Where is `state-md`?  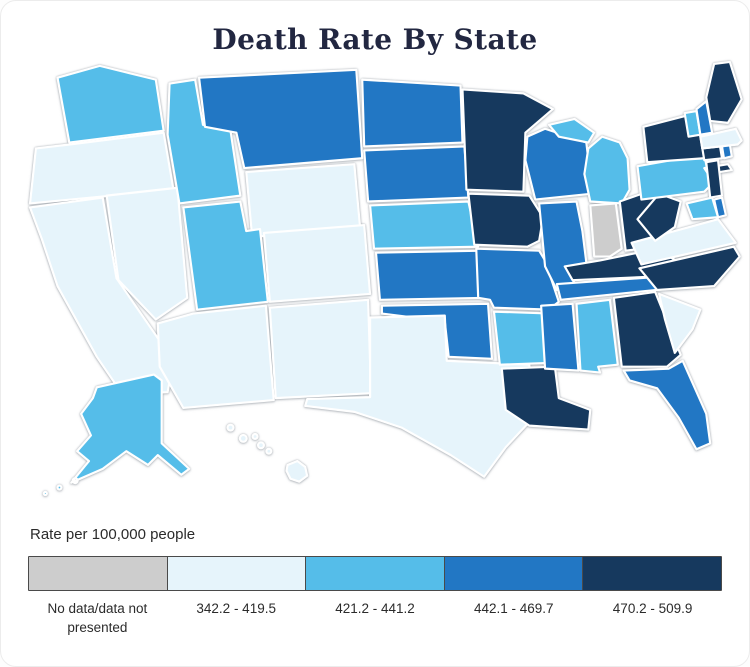
state-md is located at coordinates (702, 208).